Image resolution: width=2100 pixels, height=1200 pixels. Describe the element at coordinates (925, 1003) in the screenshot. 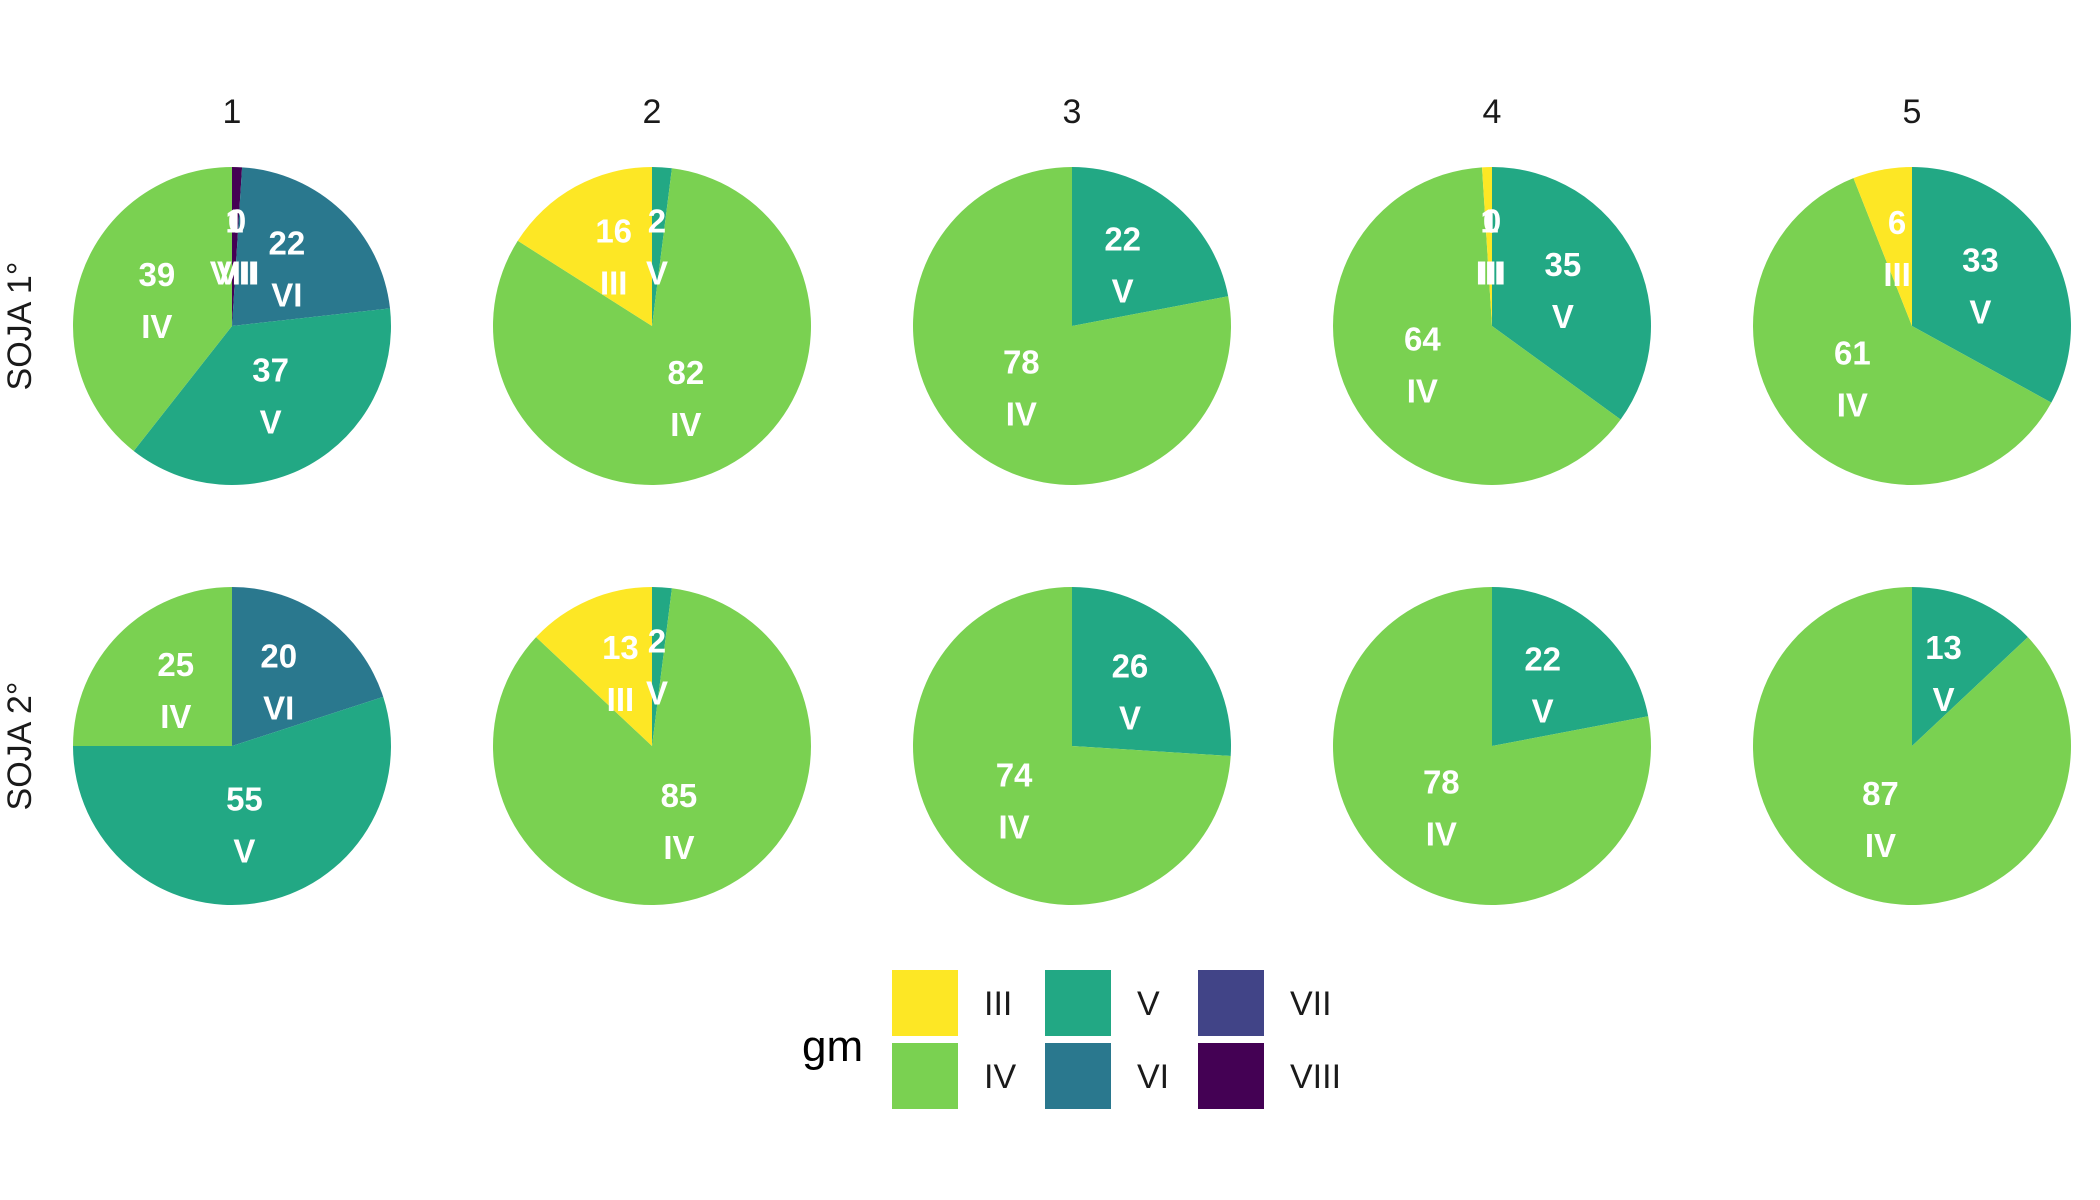

I see `legend-swatch-iii` at that location.